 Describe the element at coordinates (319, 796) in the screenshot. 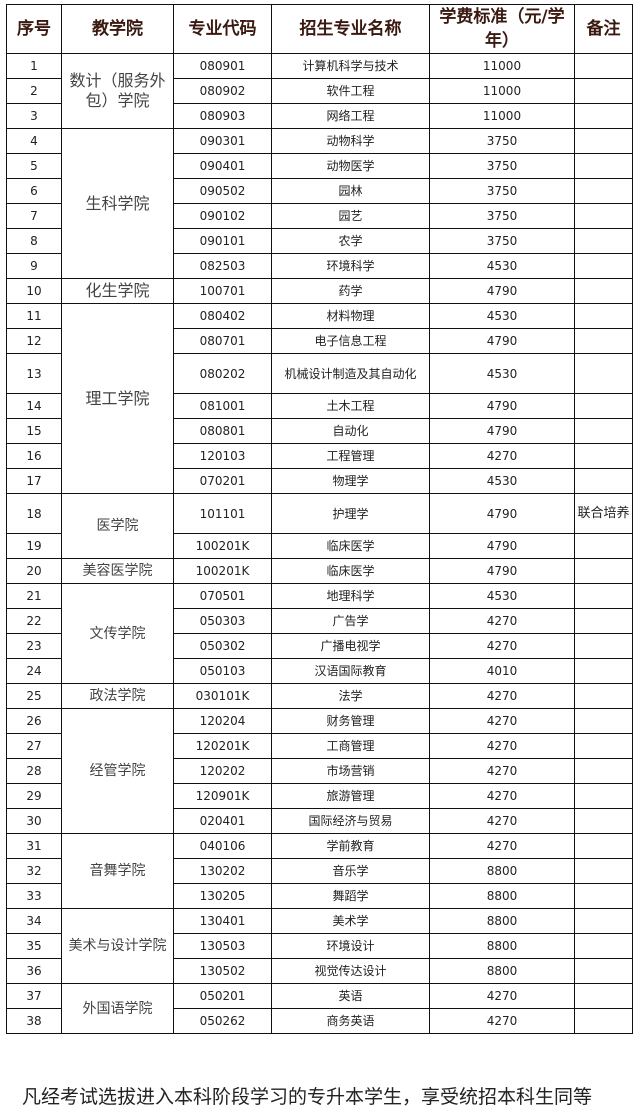

I see `table-row: 29 120901K 旅游管理 4270` at that location.